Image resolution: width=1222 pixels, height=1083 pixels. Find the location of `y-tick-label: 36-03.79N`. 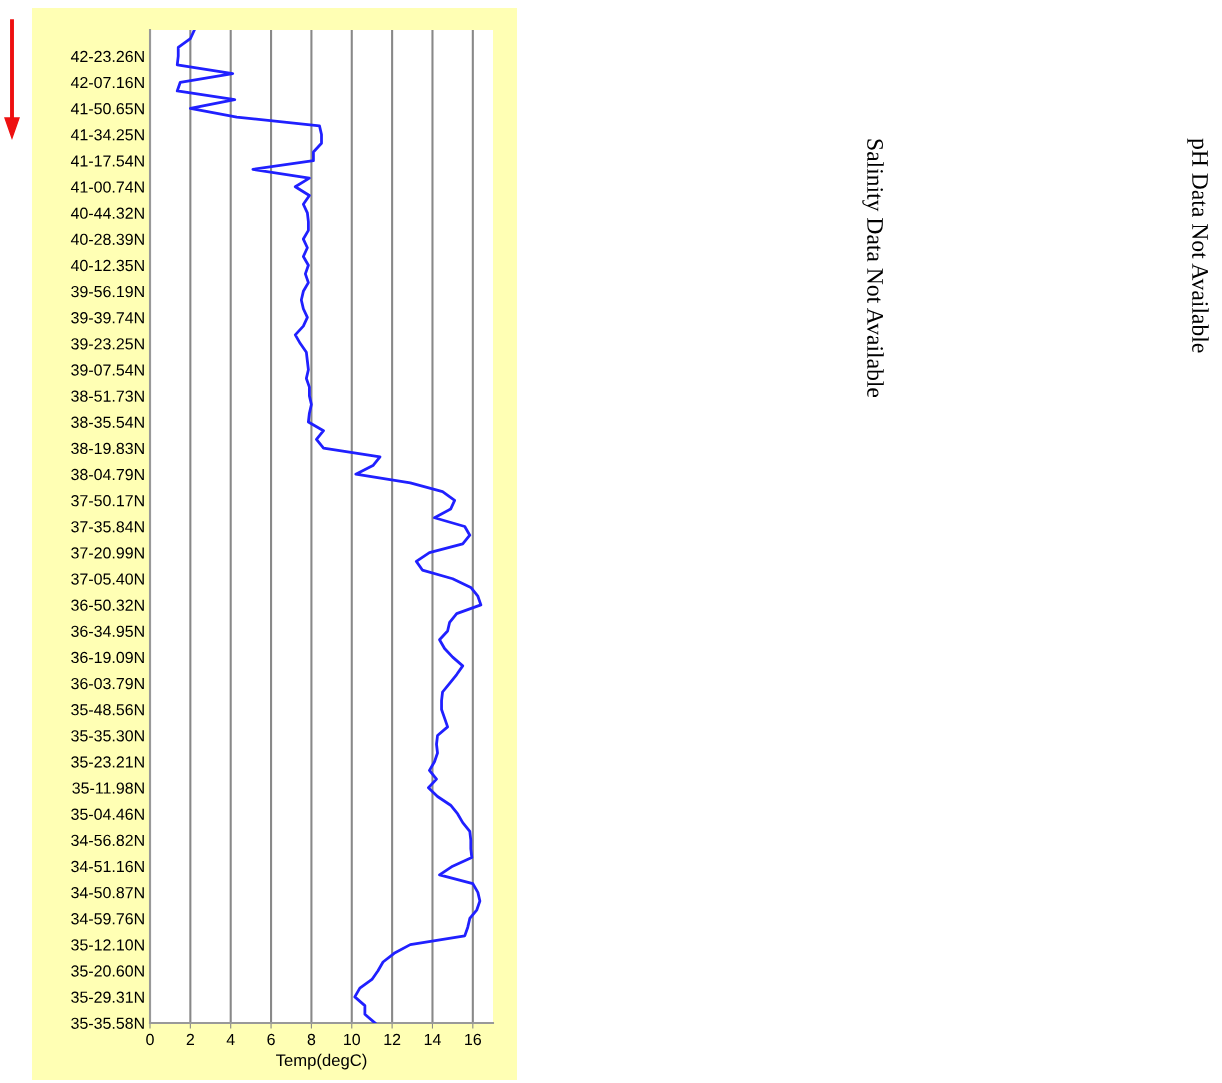

y-tick-label: 36-03.79N is located at coordinates (107, 683).